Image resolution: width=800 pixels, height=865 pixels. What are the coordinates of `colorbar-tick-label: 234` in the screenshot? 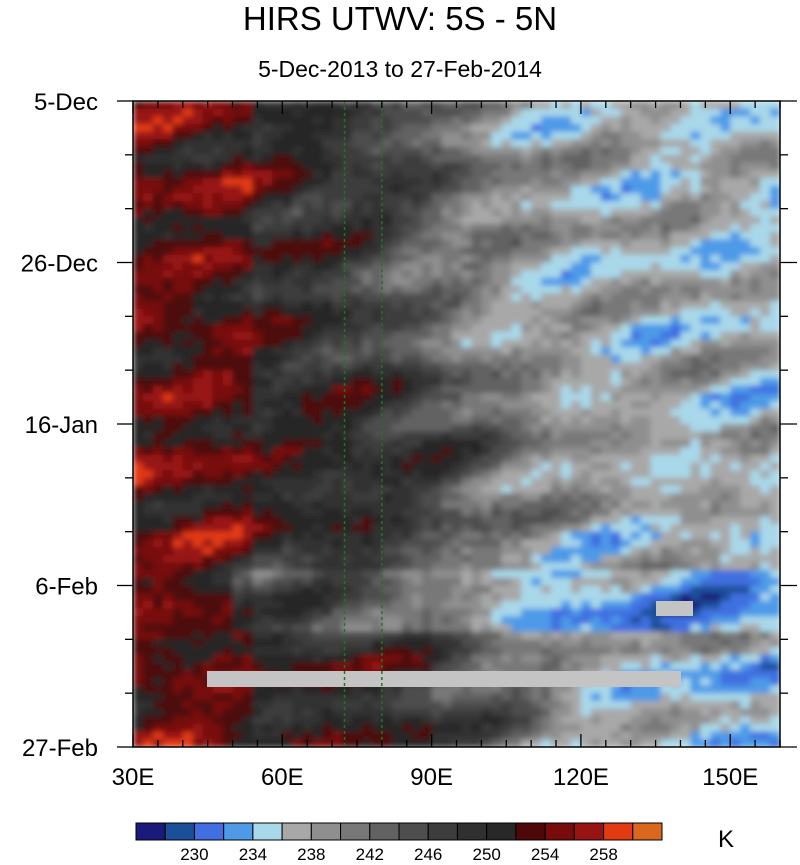 It's located at (253, 855).